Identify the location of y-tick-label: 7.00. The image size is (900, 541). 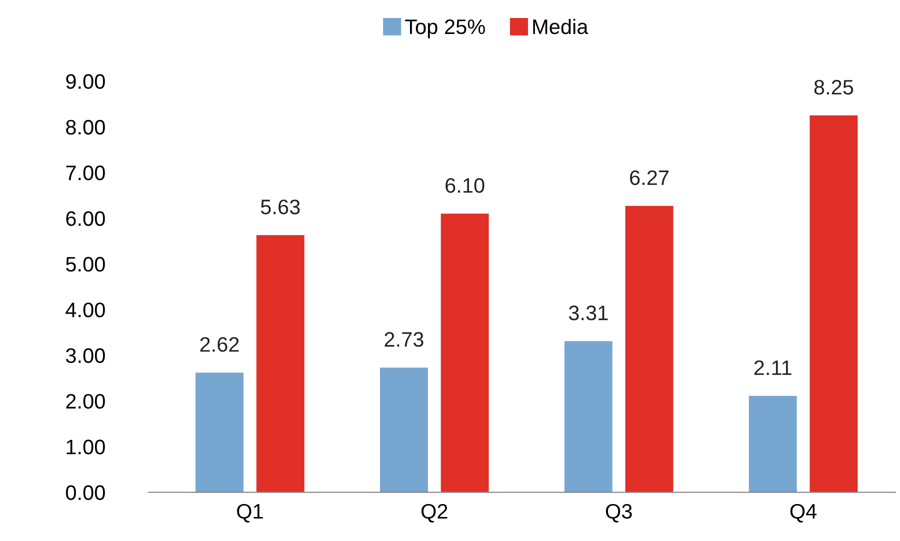
(85, 173).